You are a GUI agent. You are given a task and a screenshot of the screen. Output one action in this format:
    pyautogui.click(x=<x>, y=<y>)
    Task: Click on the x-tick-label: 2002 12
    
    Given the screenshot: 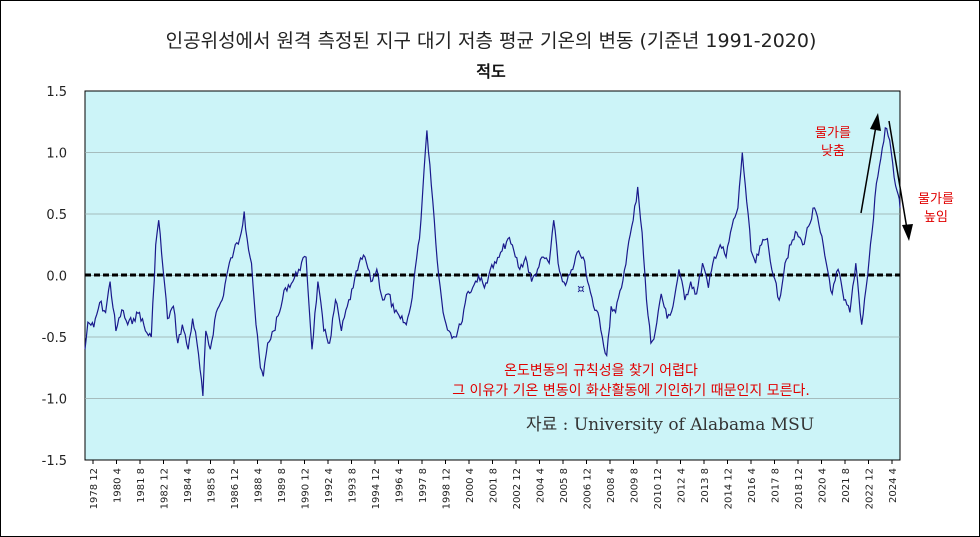 What is the action you would take?
    pyautogui.click(x=517, y=488)
    